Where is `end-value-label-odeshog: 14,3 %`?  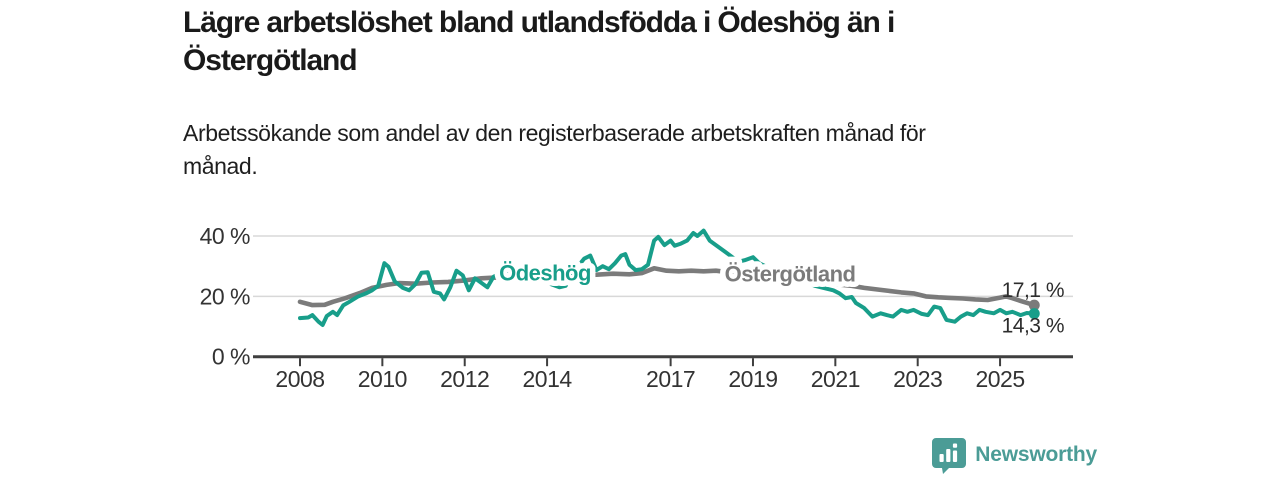
end-value-label-odeshog: 14,3 % is located at coordinates (1033, 326).